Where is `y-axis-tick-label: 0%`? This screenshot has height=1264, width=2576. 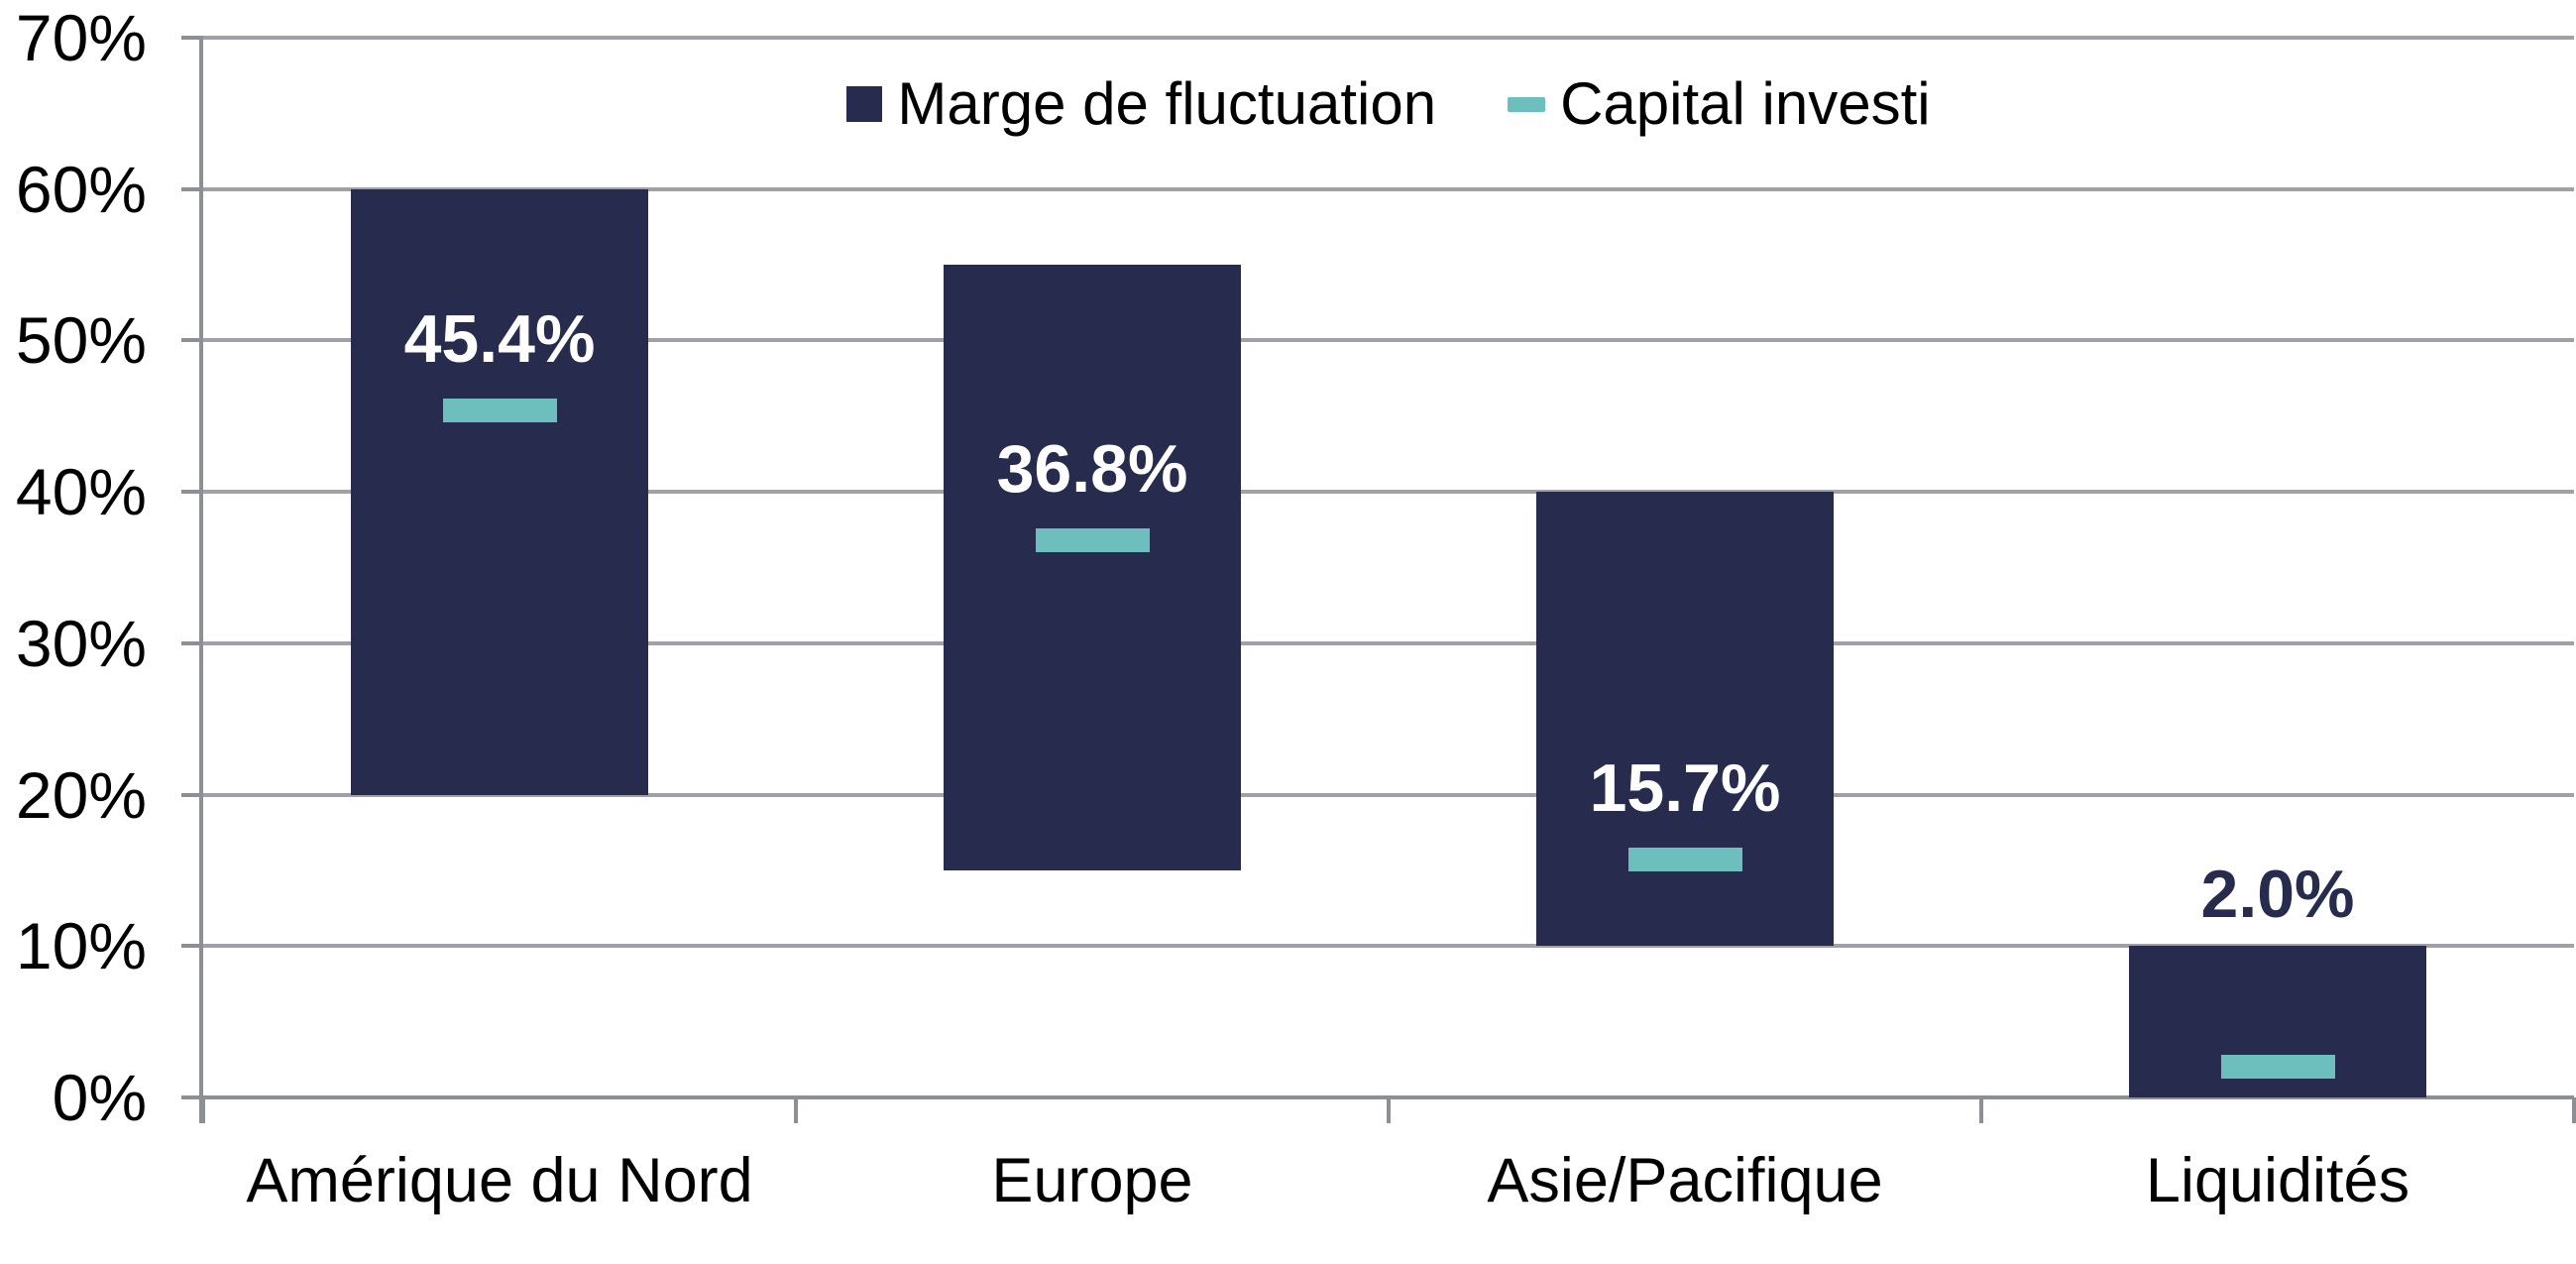
y-axis-tick-label: 0% is located at coordinates (99, 1097).